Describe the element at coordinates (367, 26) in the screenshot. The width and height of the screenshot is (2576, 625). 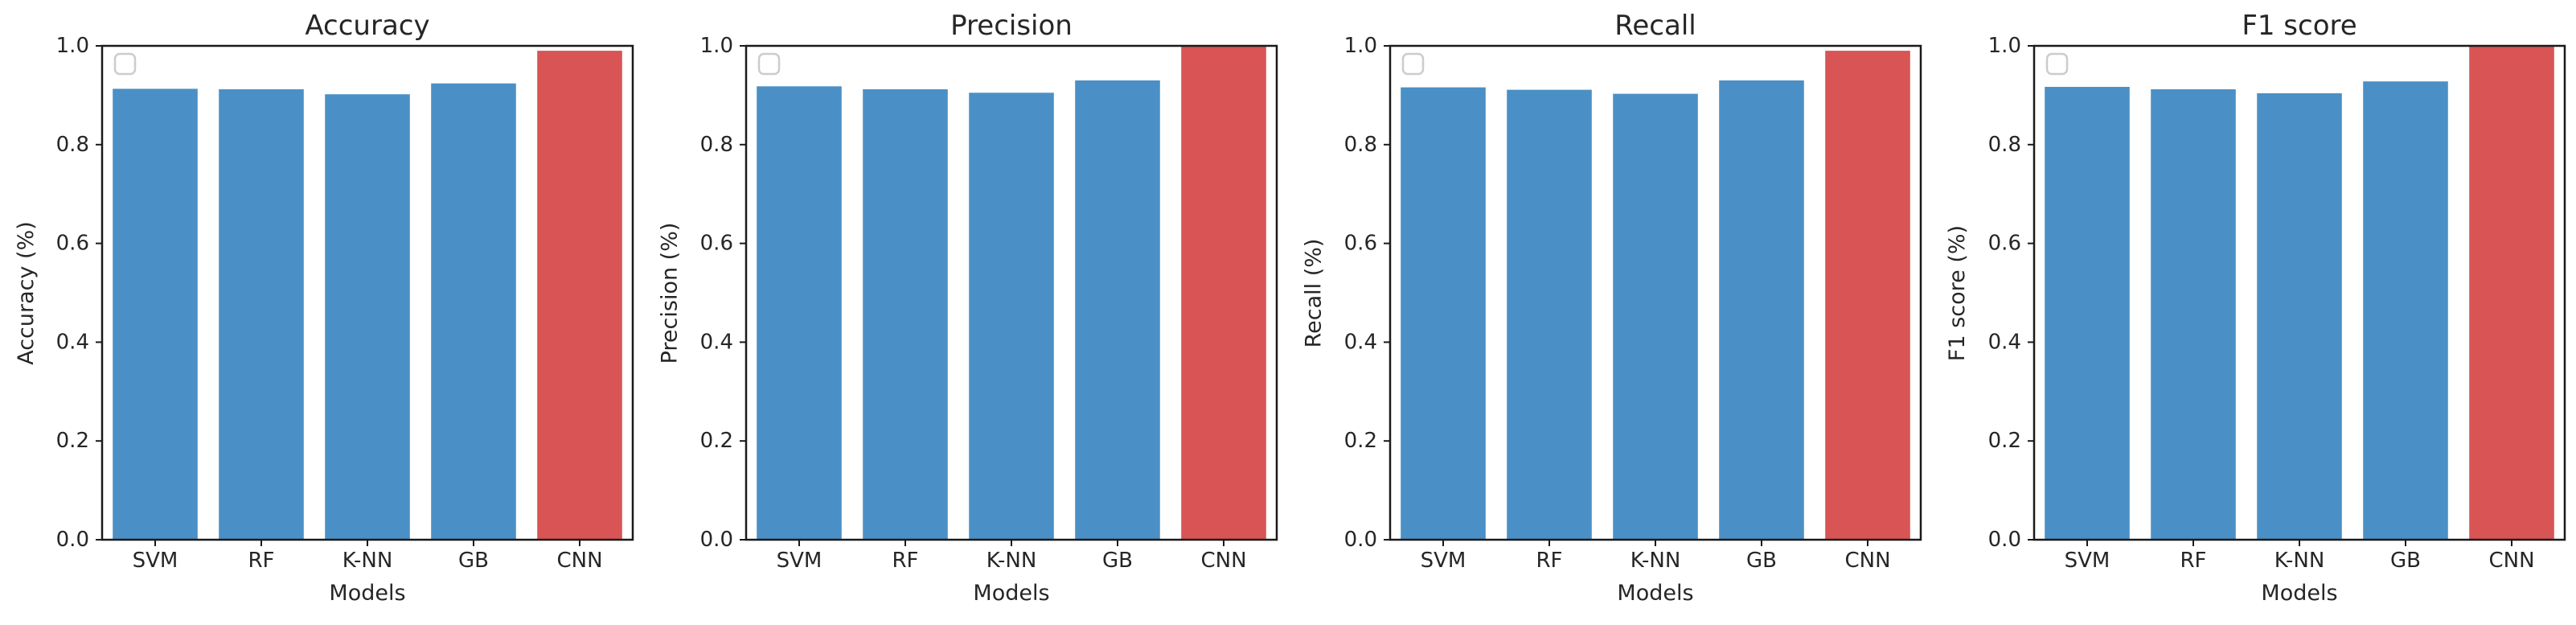
I see `chart-title: Accuracy` at that location.